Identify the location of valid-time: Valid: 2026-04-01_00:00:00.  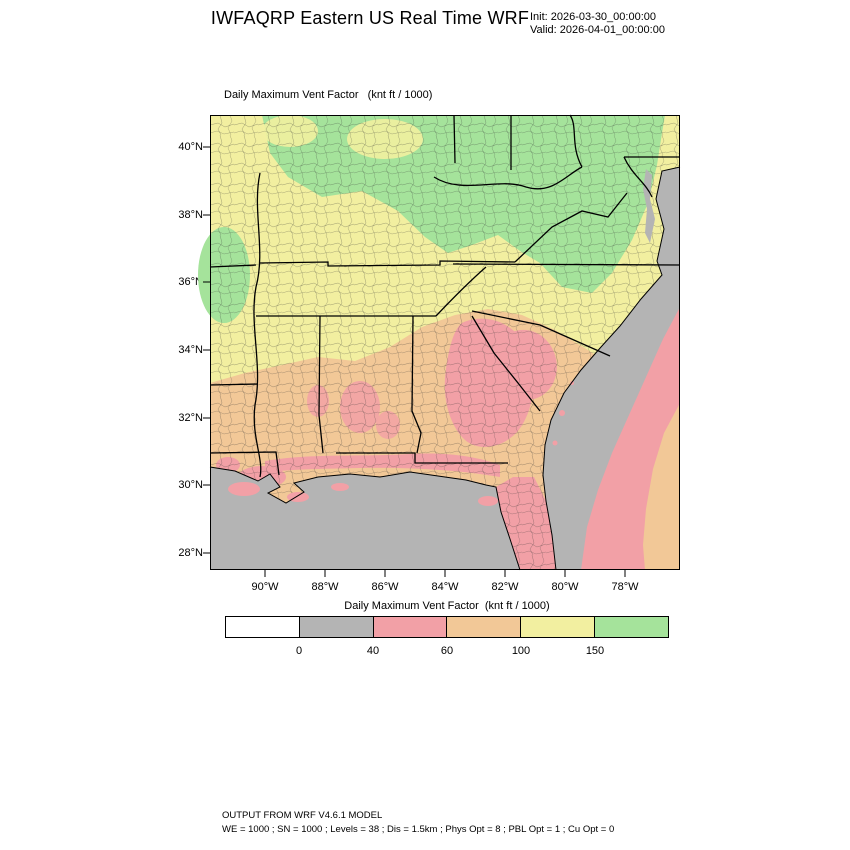
(597, 30).